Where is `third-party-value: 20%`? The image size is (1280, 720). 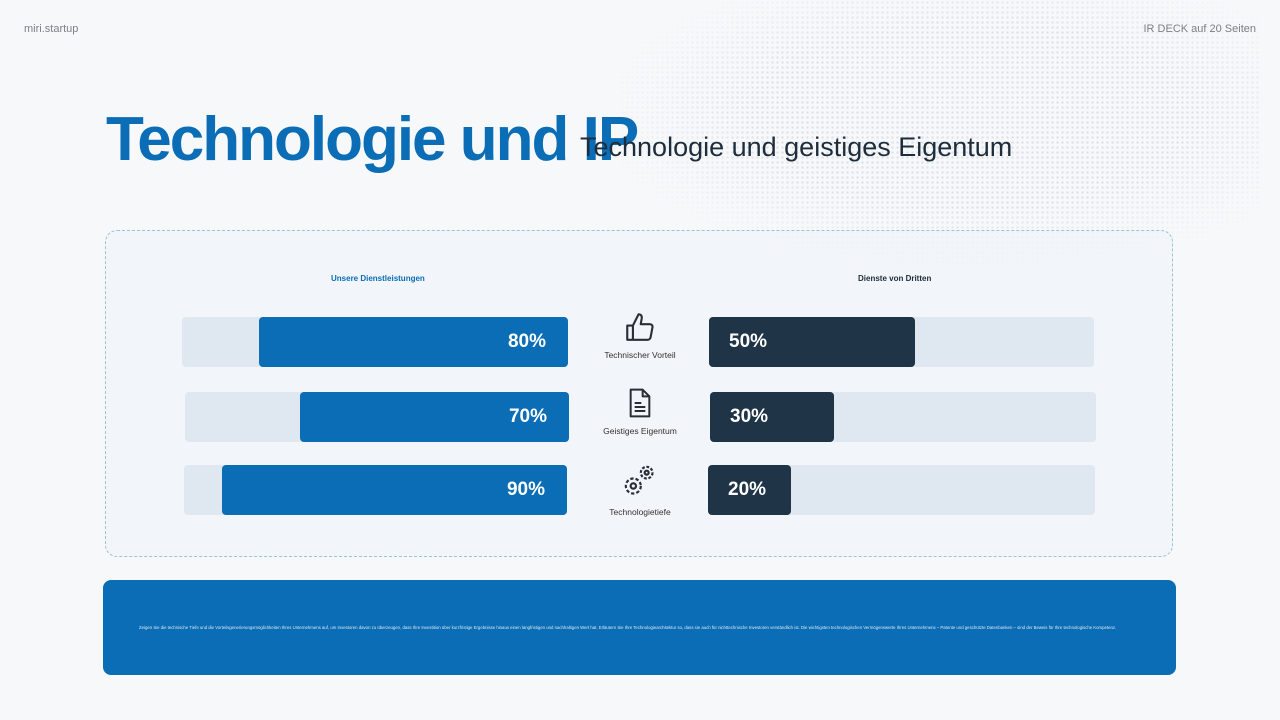 third-party-value: 20% is located at coordinates (747, 489).